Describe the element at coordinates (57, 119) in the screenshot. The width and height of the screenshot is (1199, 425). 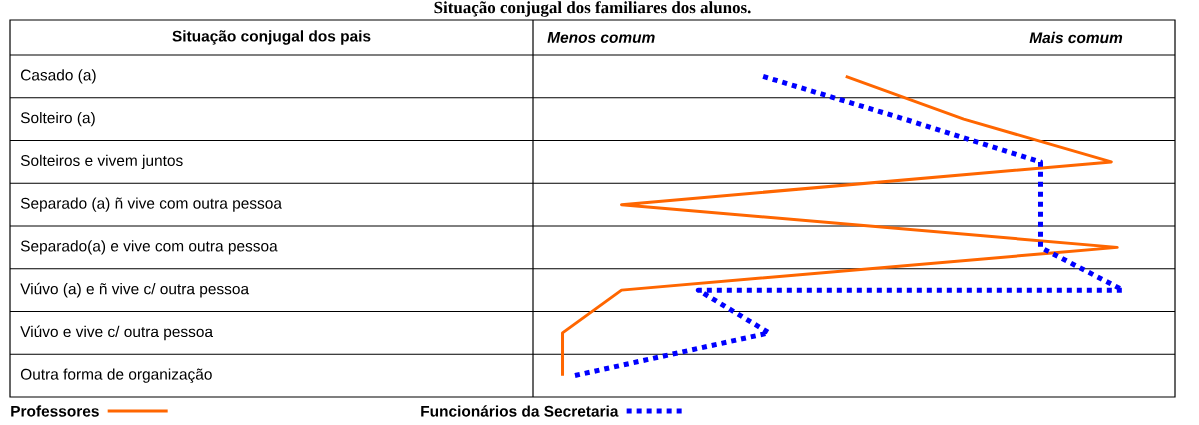
I see `y-tick-label: Solteiro (a)` at that location.